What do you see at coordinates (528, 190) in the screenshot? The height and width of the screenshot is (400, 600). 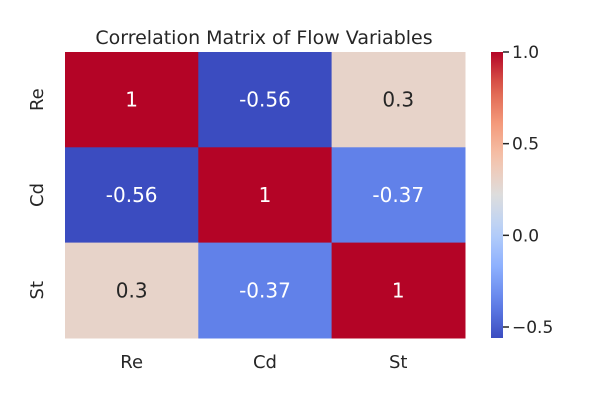 I see `colorbar-ticks: 1.0 0.5 0.0 −0.5` at bounding box center [528, 190].